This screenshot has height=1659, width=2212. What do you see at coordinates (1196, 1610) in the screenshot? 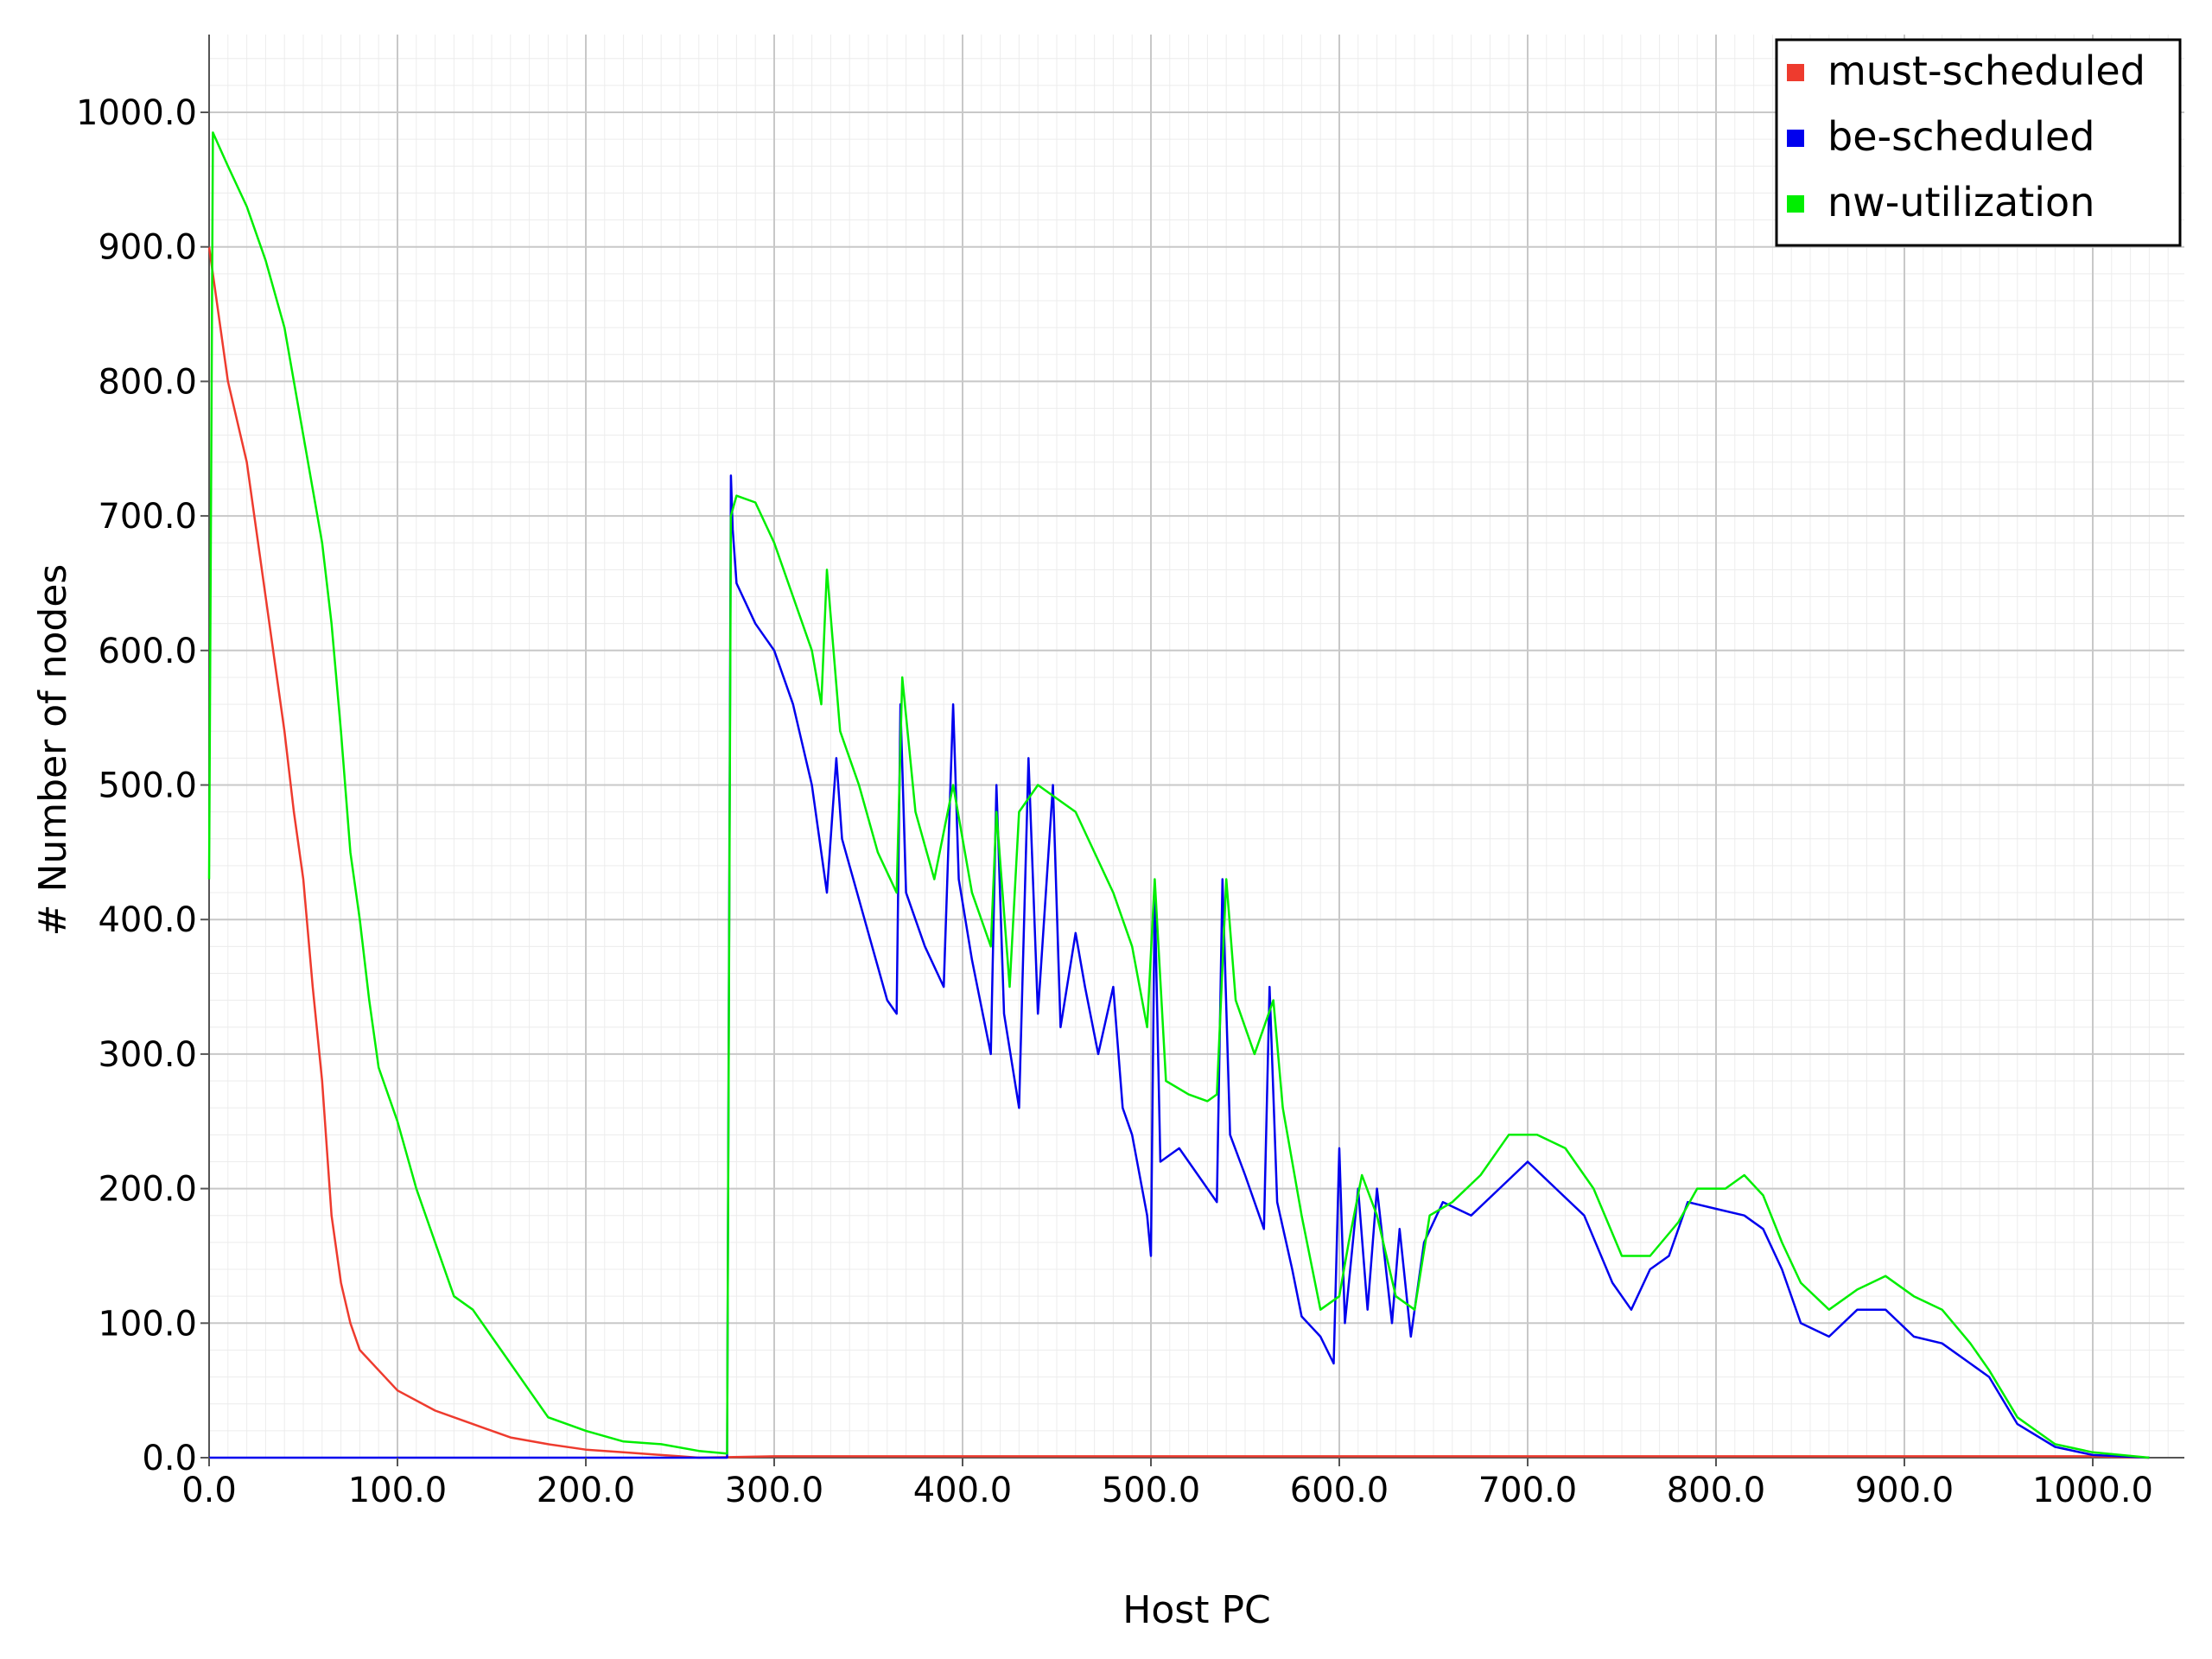
I see `x-axis-title: Host PC` at bounding box center [1196, 1610].